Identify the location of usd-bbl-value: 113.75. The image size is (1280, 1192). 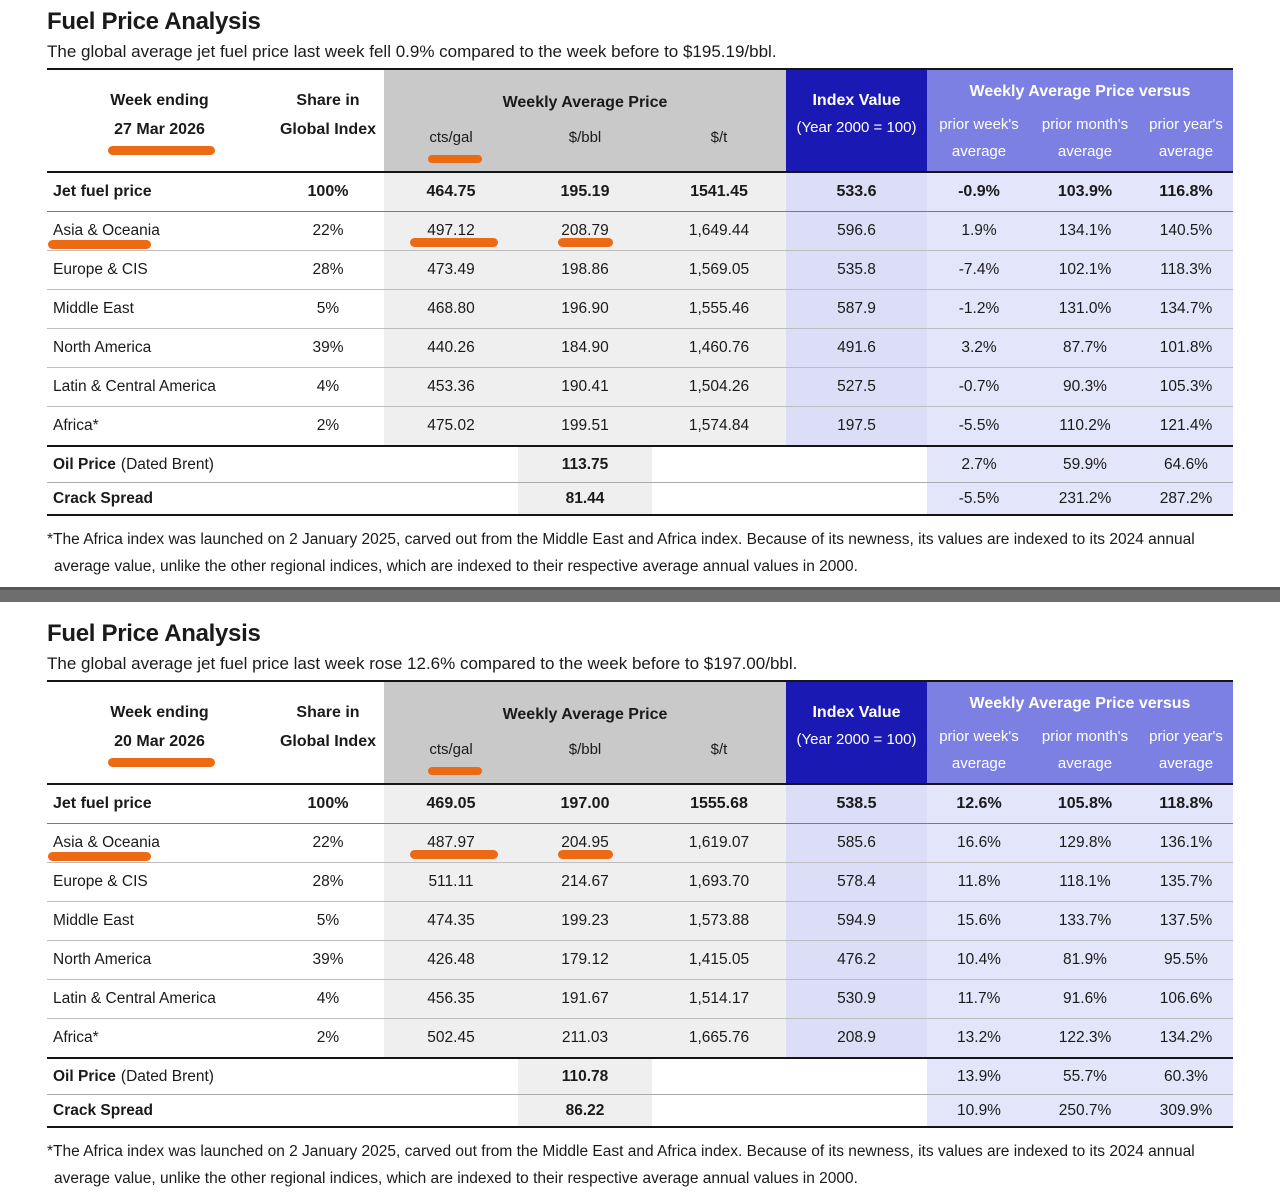
(585, 464).